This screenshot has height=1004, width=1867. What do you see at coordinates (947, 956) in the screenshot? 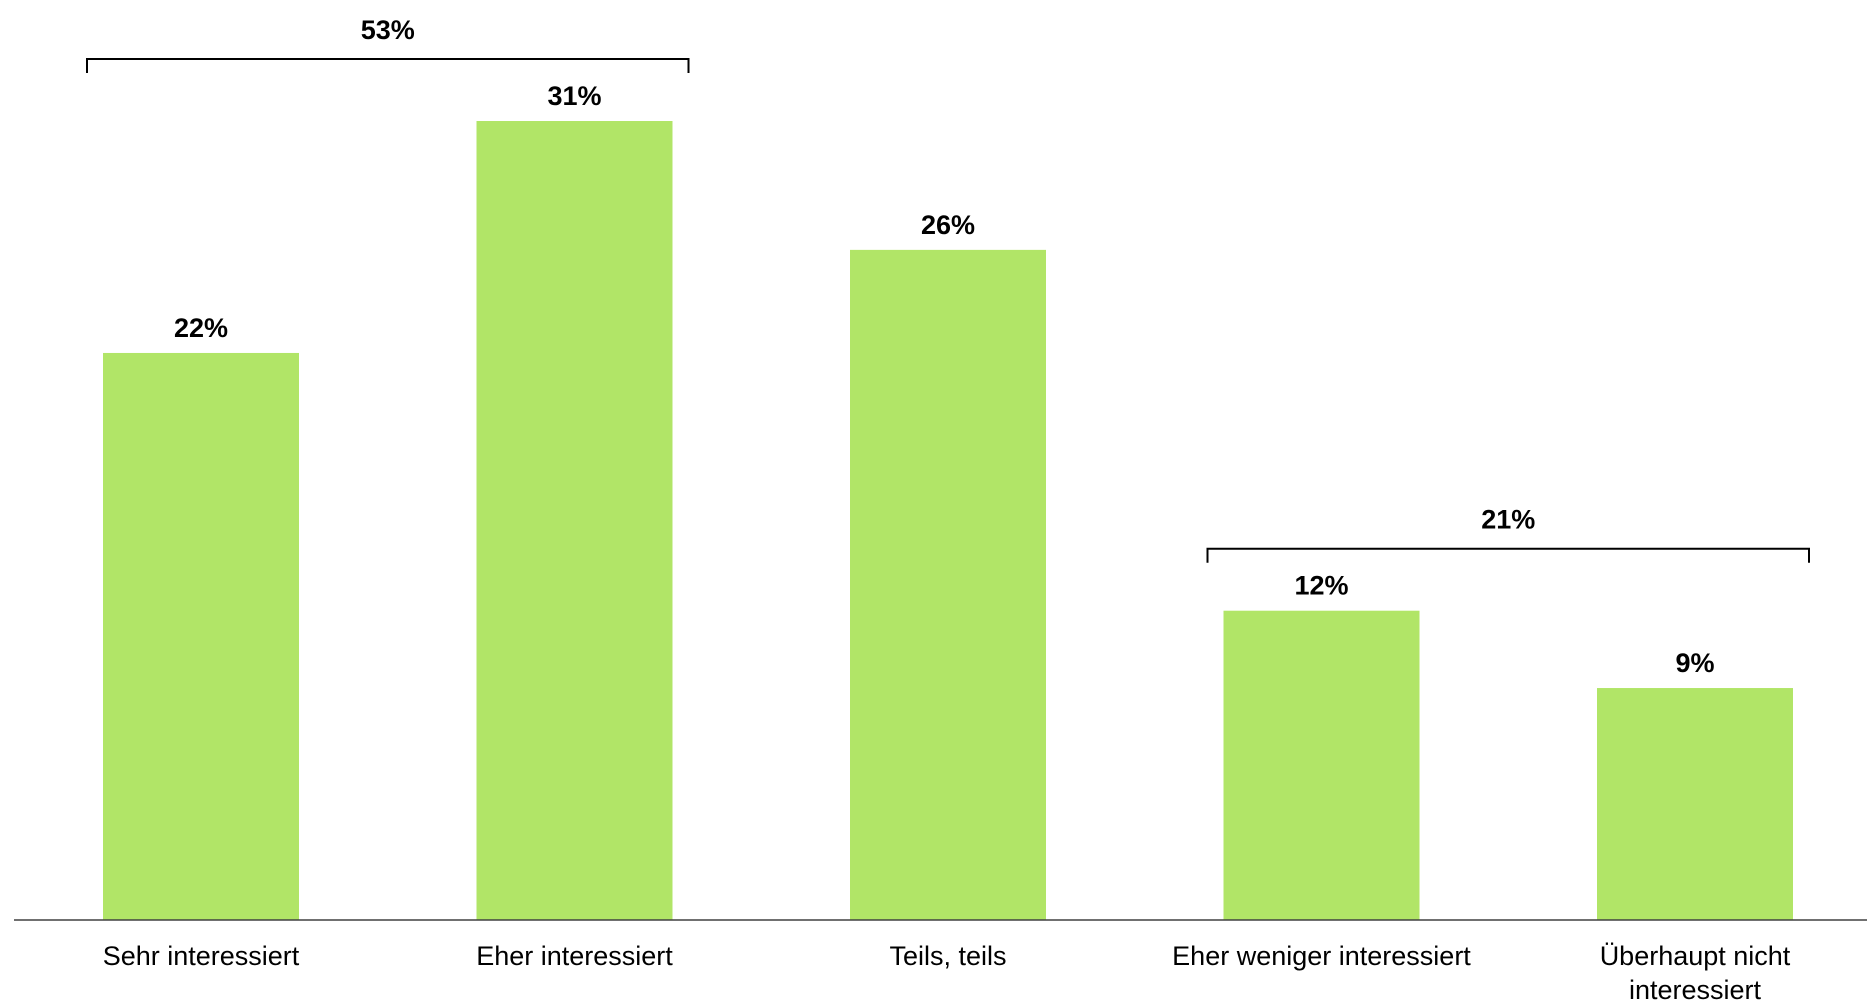
I see `category-label: Teils, teils` at bounding box center [947, 956].